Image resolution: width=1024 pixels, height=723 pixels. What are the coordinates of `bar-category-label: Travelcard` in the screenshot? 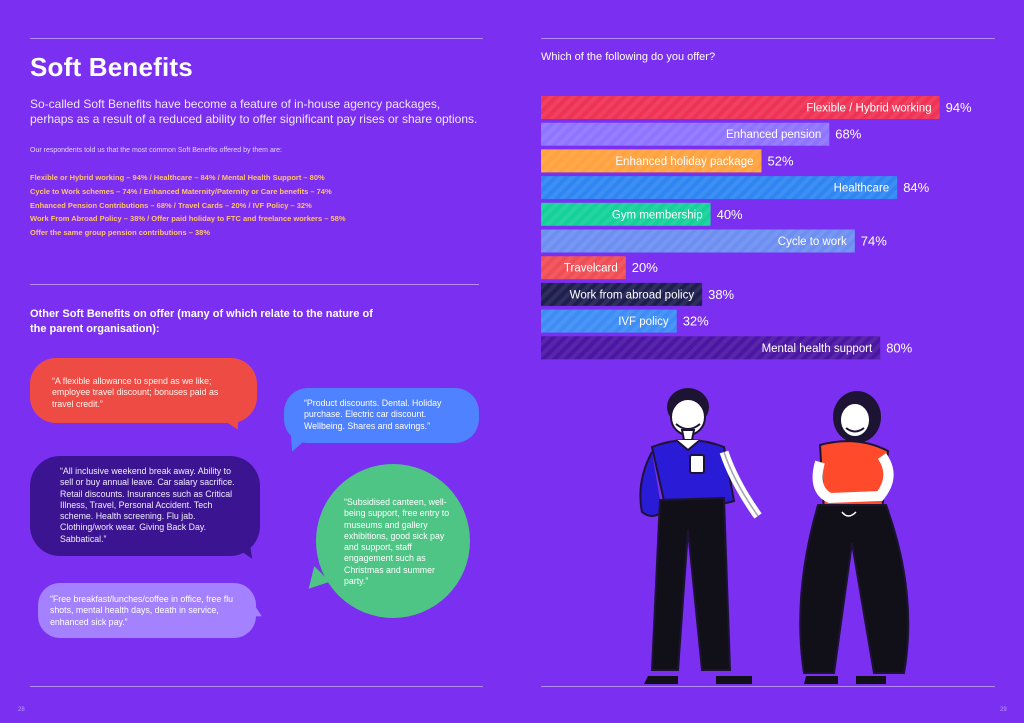 It's located at (591, 269).